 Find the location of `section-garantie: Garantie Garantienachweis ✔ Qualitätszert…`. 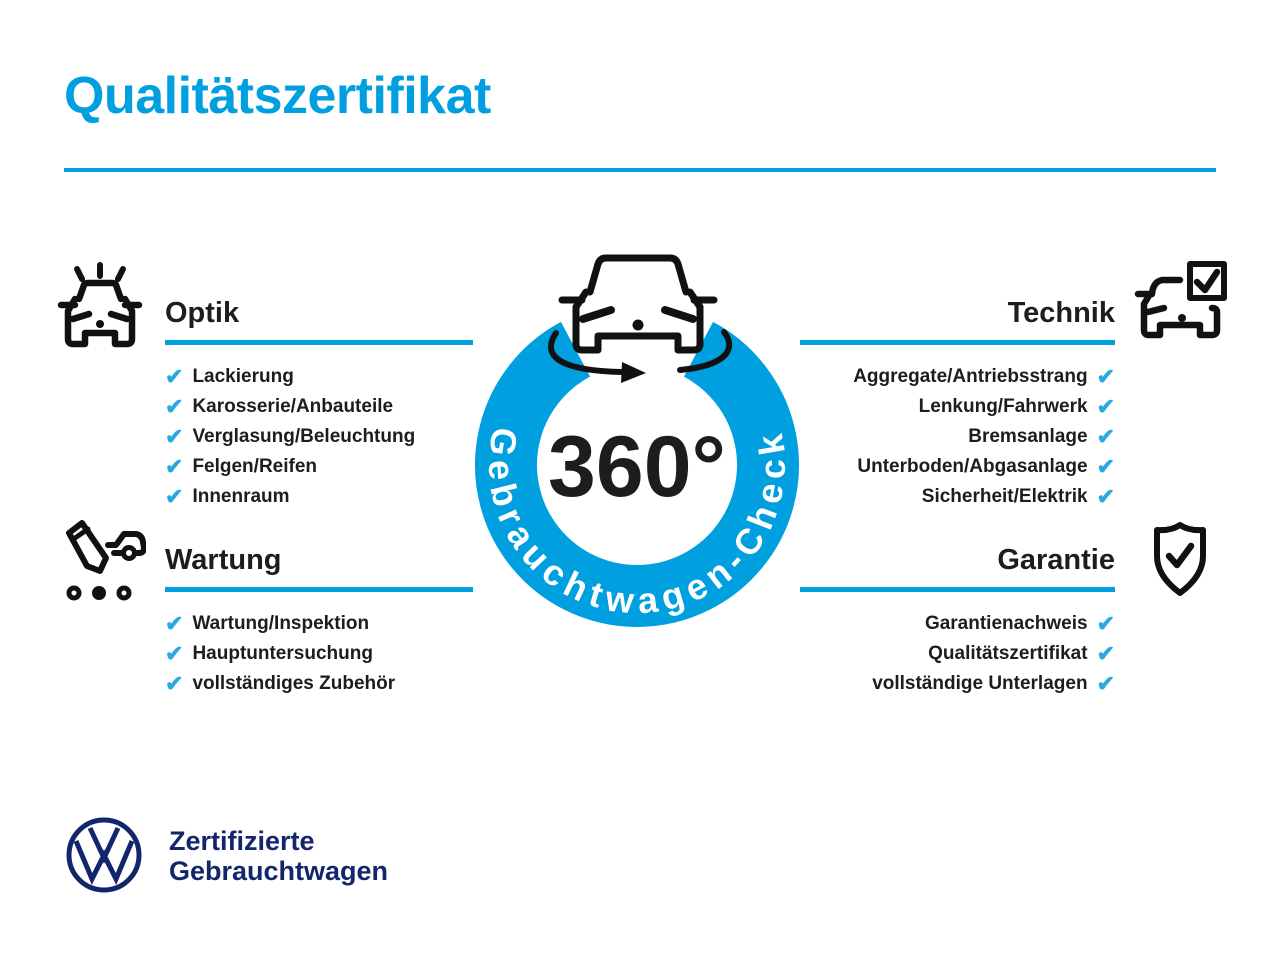

section-garantie: Garantie Garantienachweis ✔ Qualitätszert… is located at coordinates (957, 621).